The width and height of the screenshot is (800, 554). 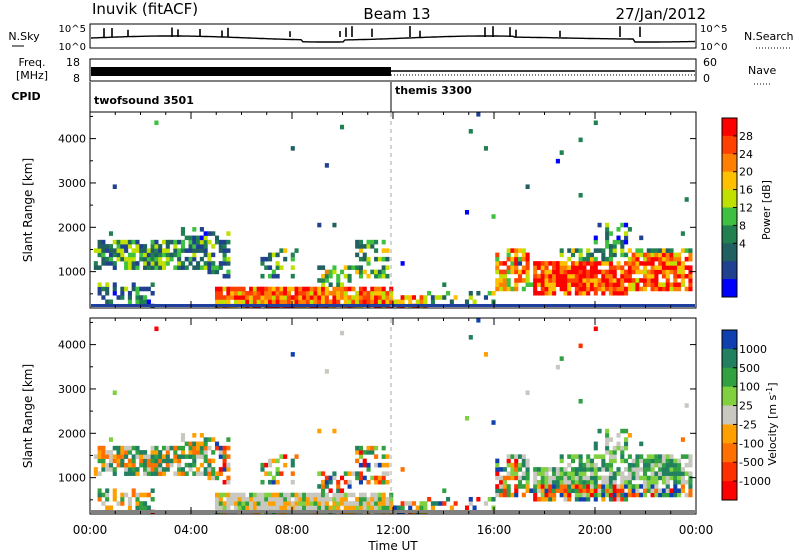 What do you see at coordinates (392, 546) in the screenshot?
I see `time-axis-label: Time UT` at bounding box center [392, 546].